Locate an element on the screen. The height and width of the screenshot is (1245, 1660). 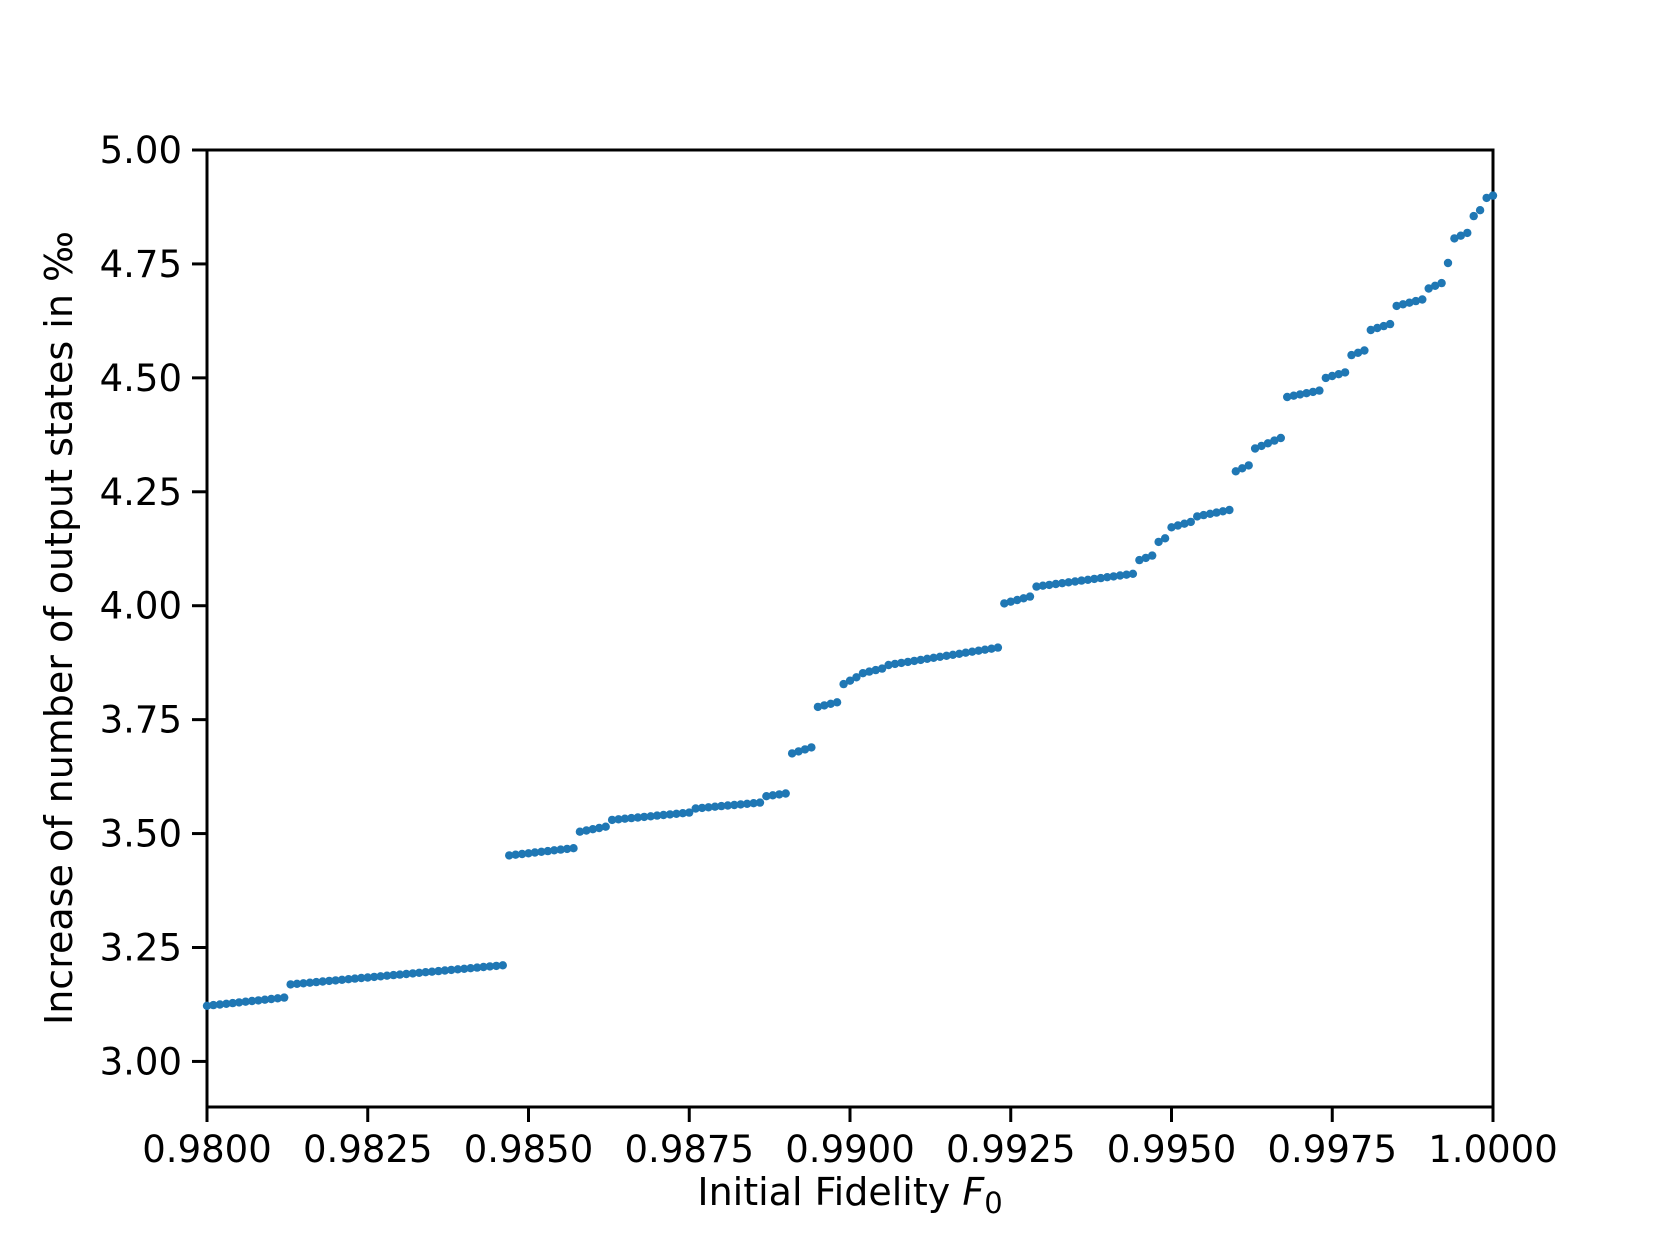
y-tick-label: 4.00 is located at coordinates (141, 606).